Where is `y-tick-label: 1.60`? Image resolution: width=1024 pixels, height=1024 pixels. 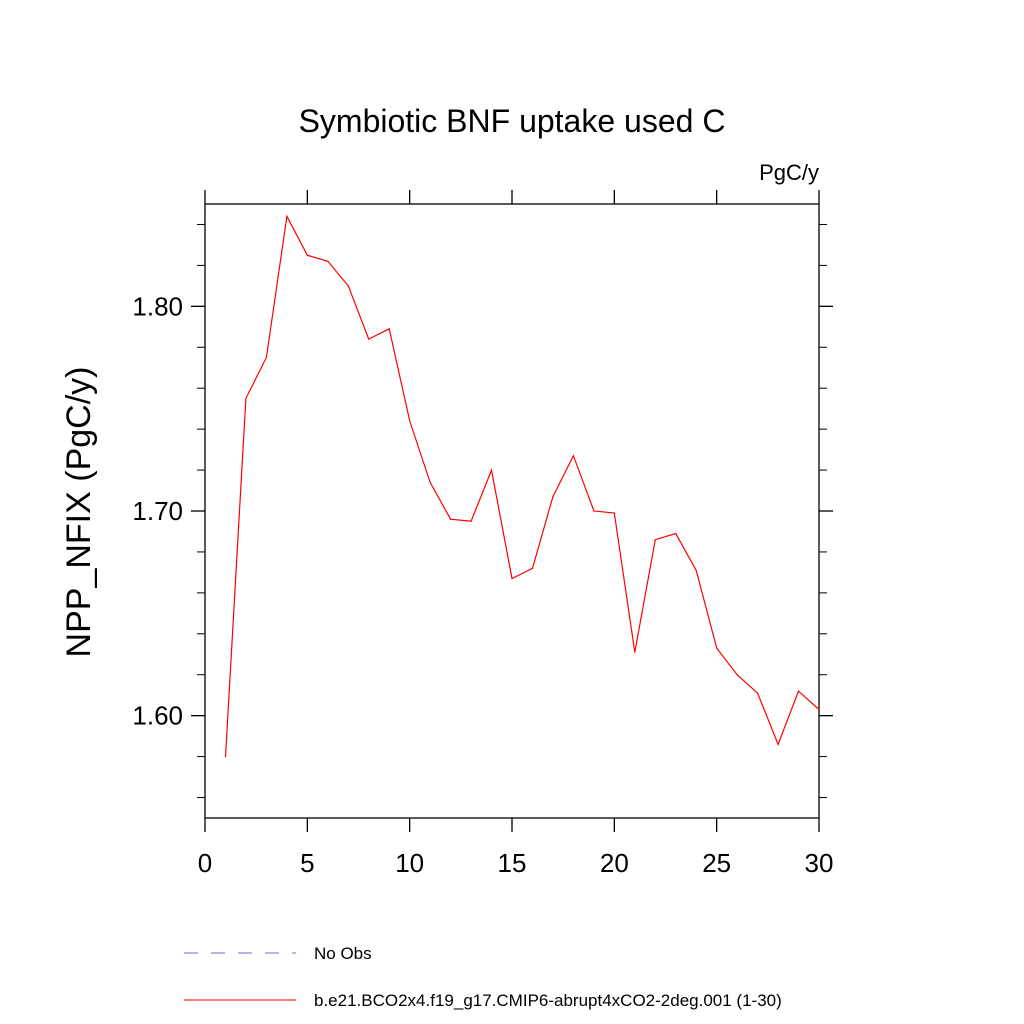
y-tick-label: 1.60 is located at coordinates (157, 716).